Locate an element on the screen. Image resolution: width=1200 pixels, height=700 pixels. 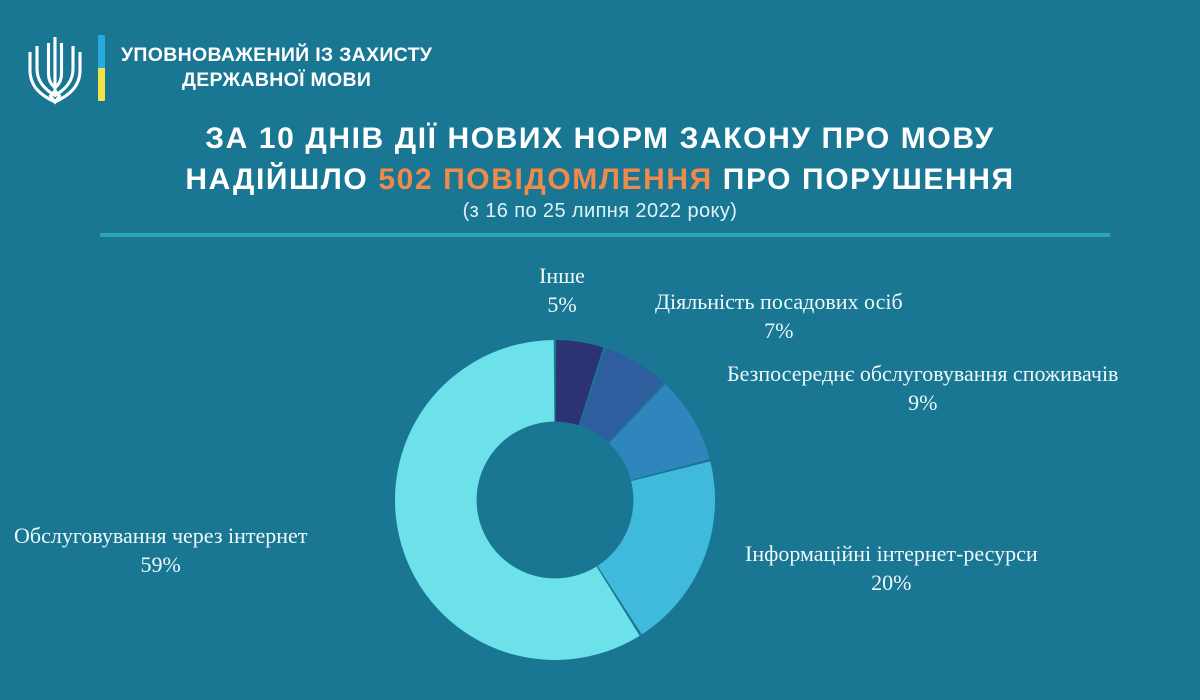
slice-label-officials-text: Діяльність посадових осіб is located at coordinates (779, 301).